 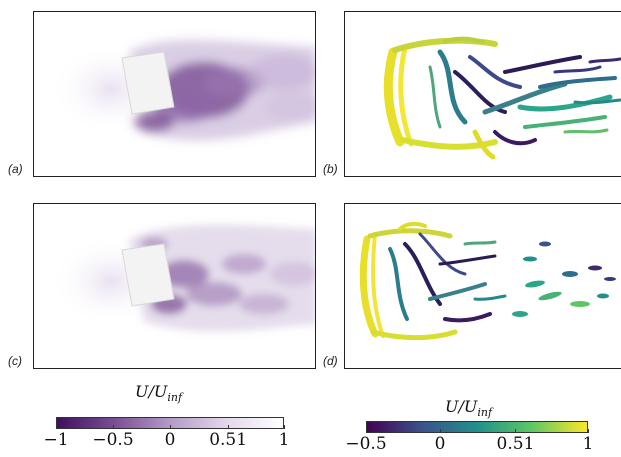 I want to click on wake-region-c, so click(x=222, y=278).